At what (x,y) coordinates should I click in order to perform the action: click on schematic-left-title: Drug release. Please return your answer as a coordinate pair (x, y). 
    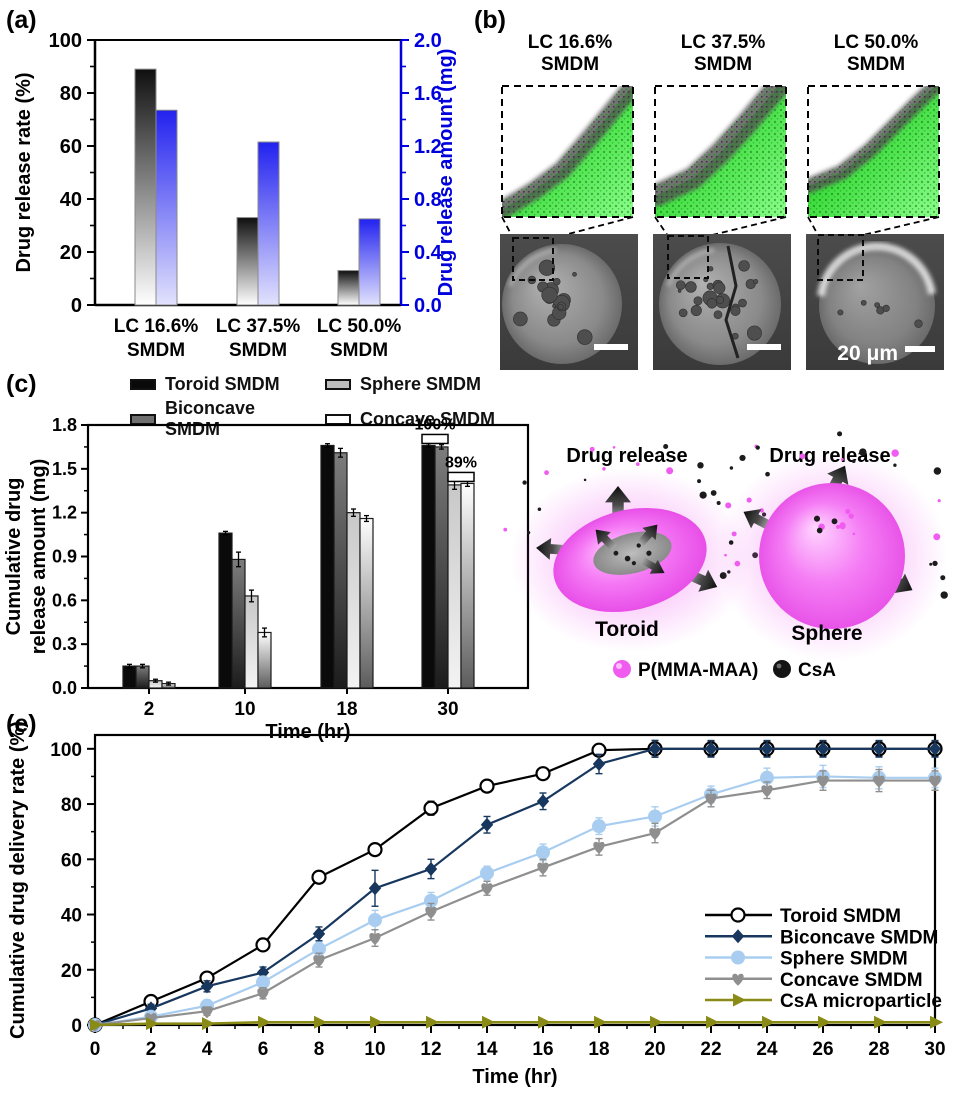
    Looking at the image, I should click on (626, 456).